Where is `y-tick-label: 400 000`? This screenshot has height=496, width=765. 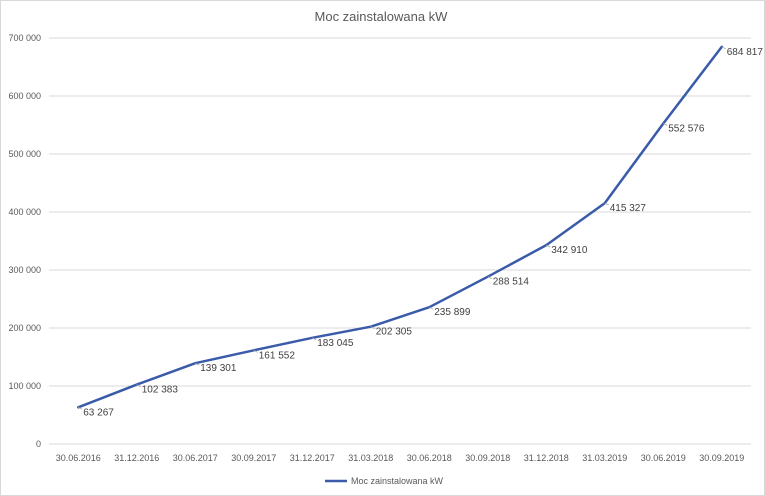 y-tick-label: 400 000 is located at coordinates (24, 212).